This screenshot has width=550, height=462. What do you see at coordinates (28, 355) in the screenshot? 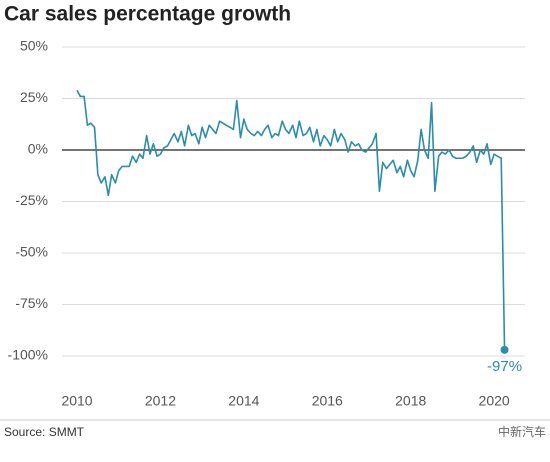
I see `y-tick-label: -100%` at bounding box center [28, 355].